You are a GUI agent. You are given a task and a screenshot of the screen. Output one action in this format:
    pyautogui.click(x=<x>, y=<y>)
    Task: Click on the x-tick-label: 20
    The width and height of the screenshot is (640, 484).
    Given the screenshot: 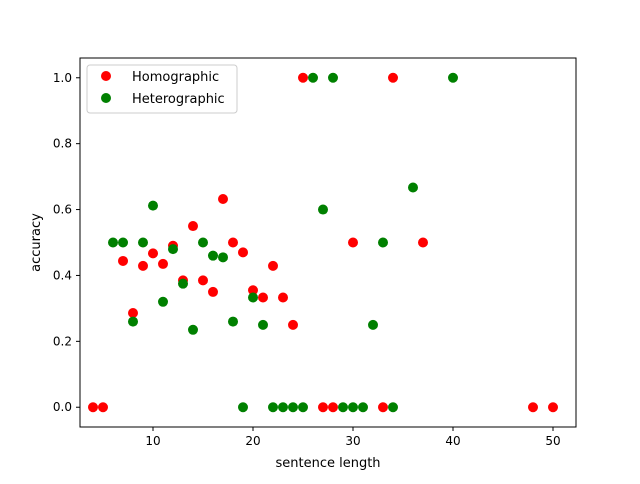 What is the action you would take?
    pyautogui.click(x=252, y=441)
    